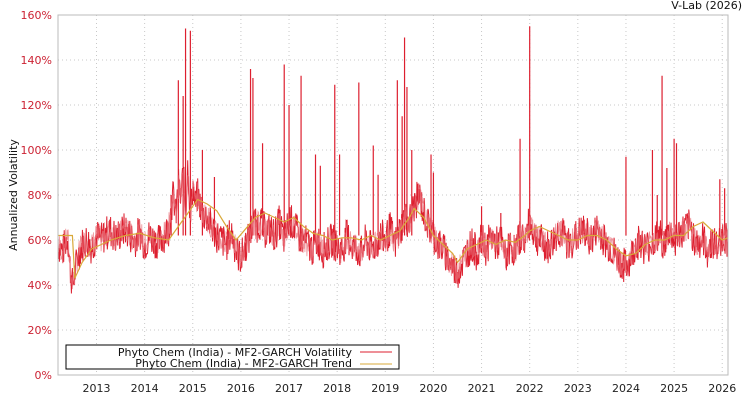 This screenshot has height=400, width=750. I want to click on x-tick-label: 2021, so click(482, 388).